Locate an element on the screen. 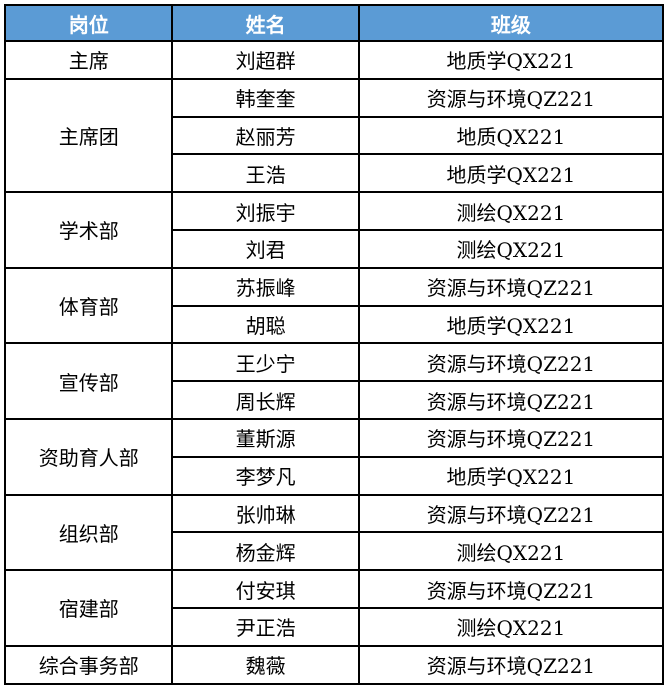  name-cell: 赵丽芳 is located at coordinates (265, 135).